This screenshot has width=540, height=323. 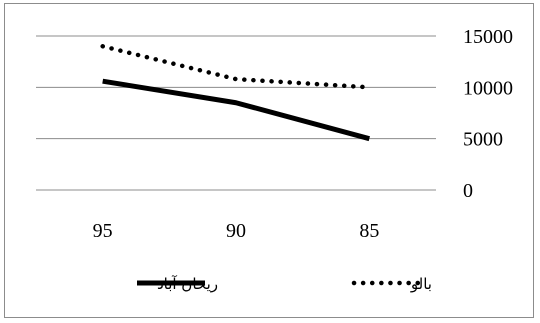 What do you see at coordinates (187, 284) in the screenshot?
I see `legend-label-0: ریحان آباد` at bounding box center [187, 284].